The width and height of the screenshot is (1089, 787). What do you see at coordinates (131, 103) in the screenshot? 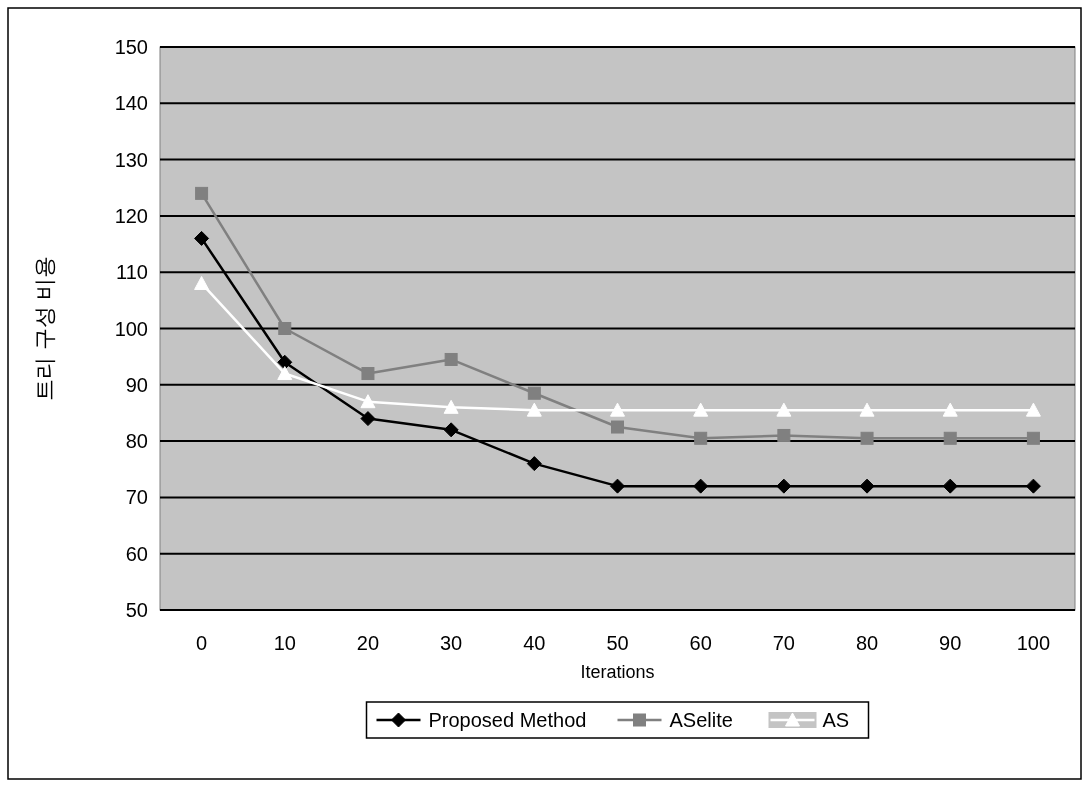
I see `y-tick-label: 140` at bounding box center [131, 103].